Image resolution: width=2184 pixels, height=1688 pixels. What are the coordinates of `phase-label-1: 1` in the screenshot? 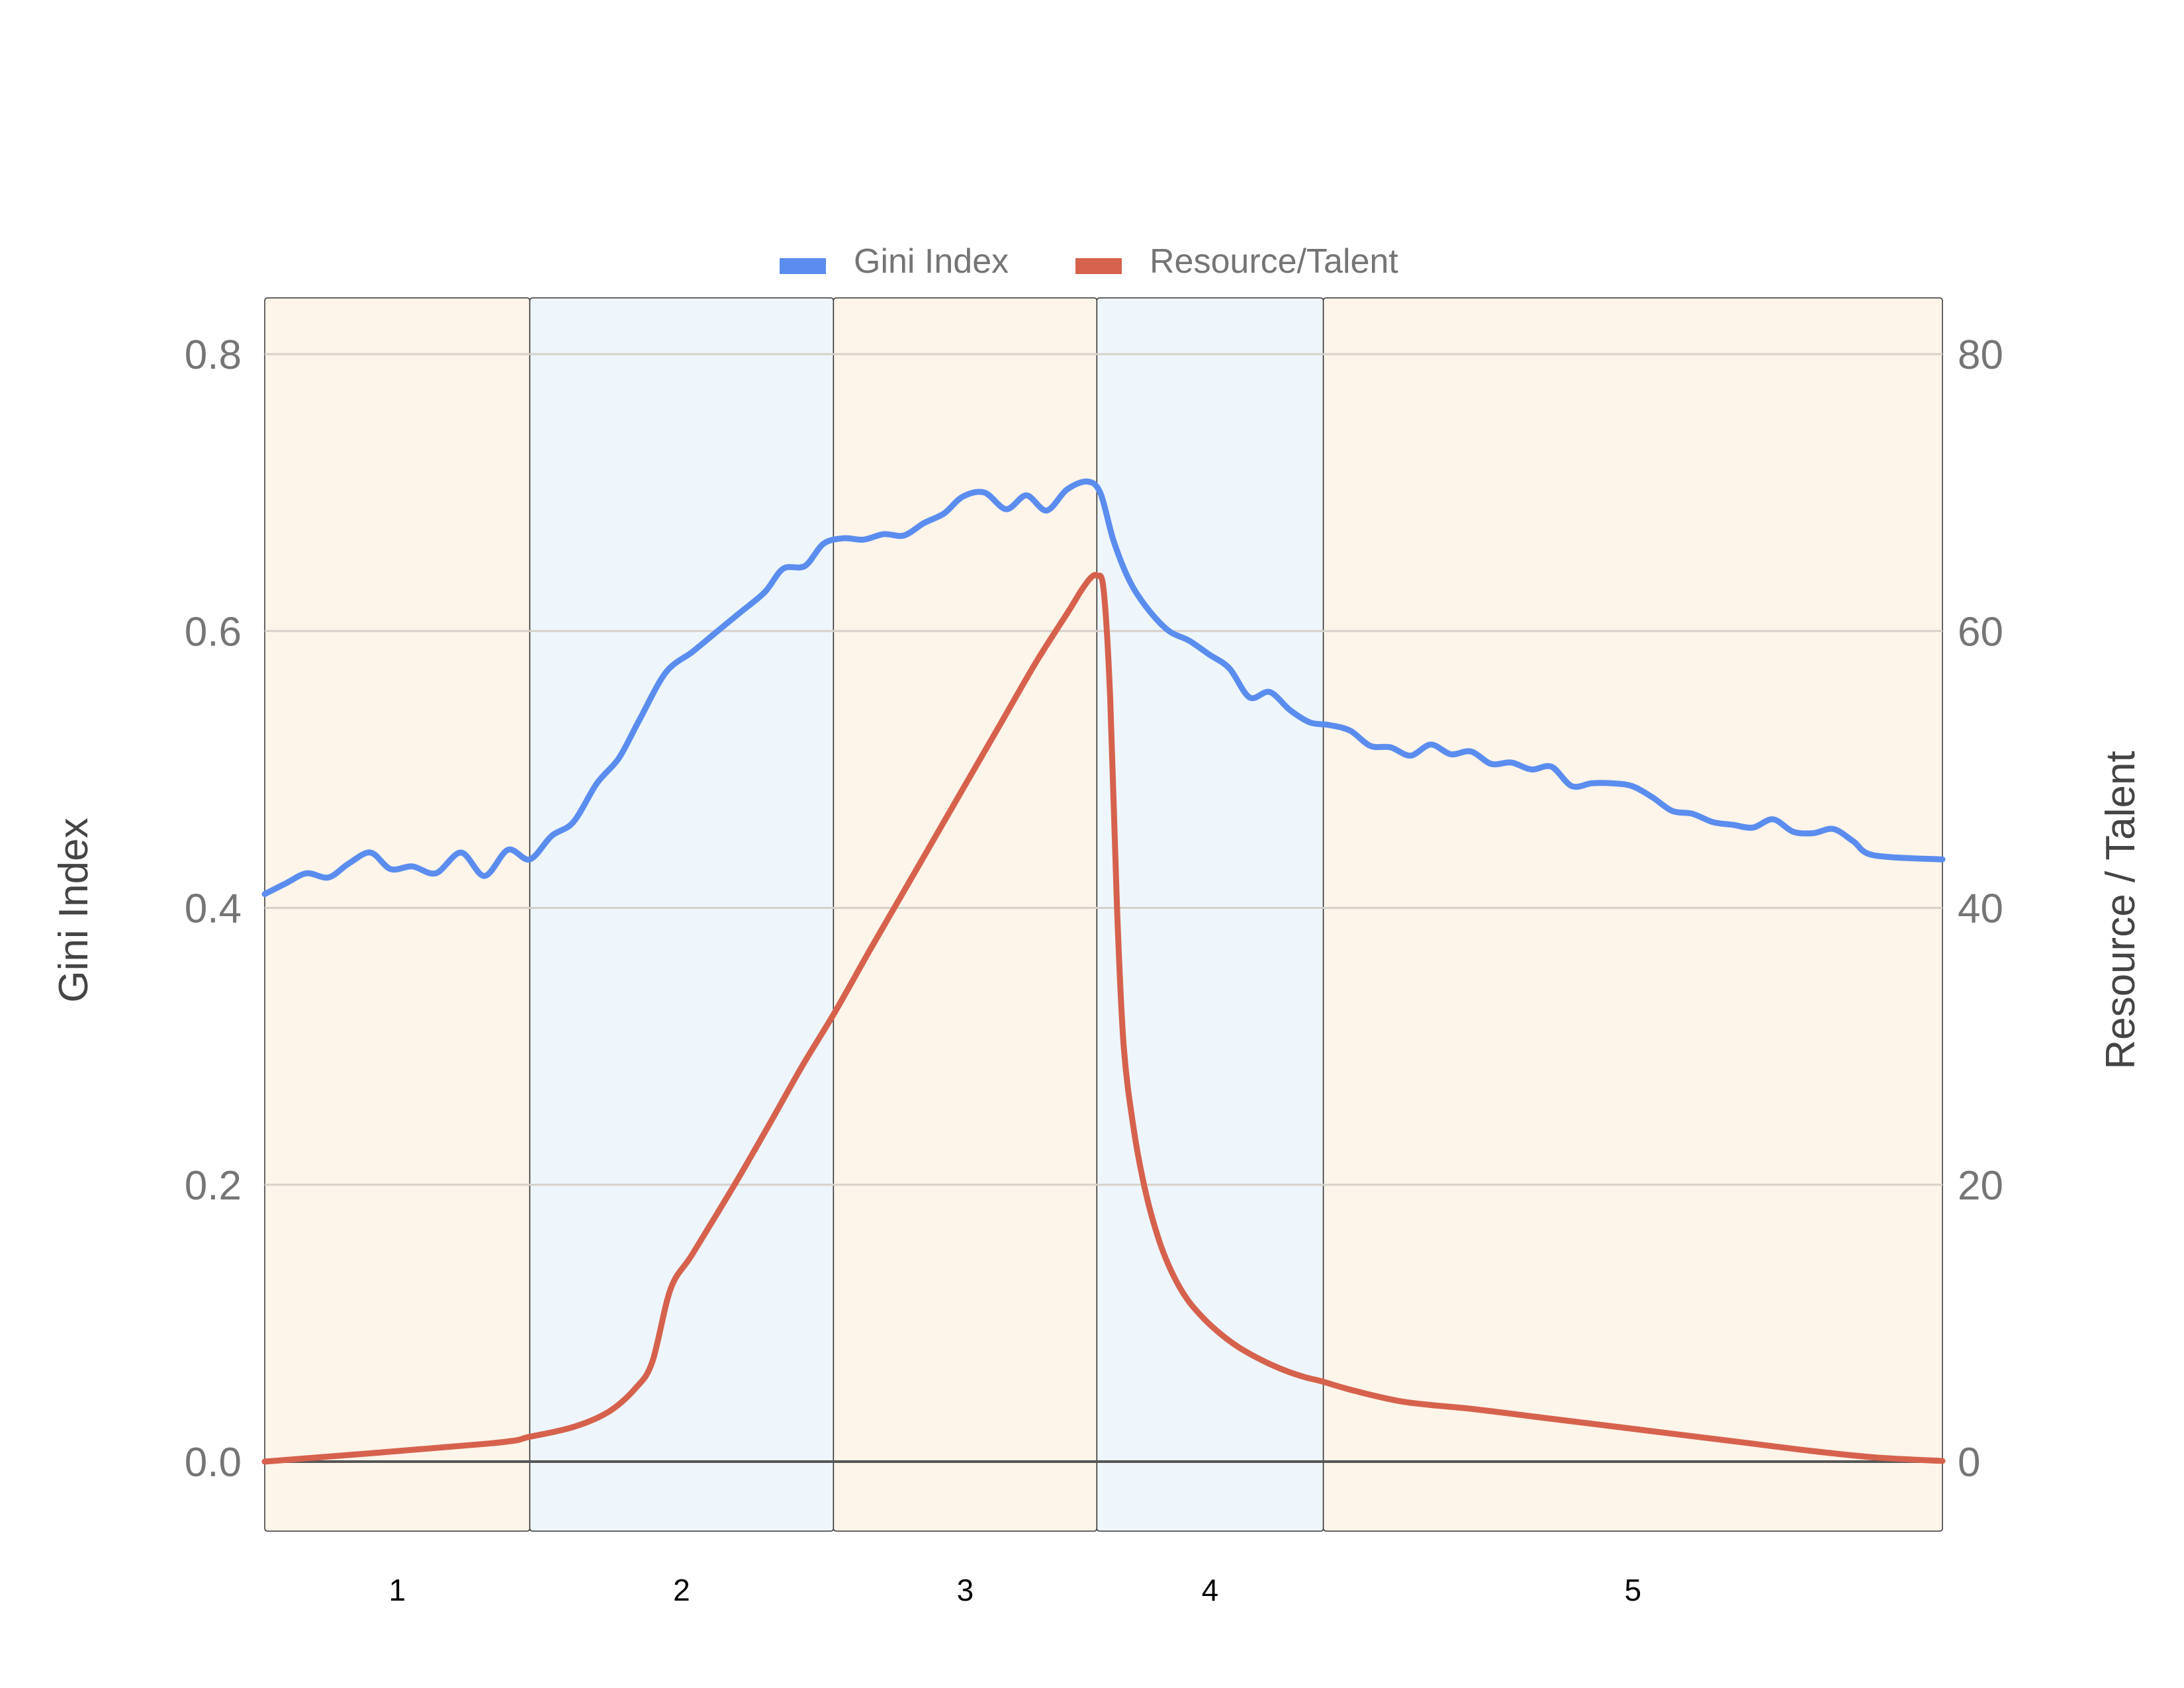 It's located at (397, 1590).